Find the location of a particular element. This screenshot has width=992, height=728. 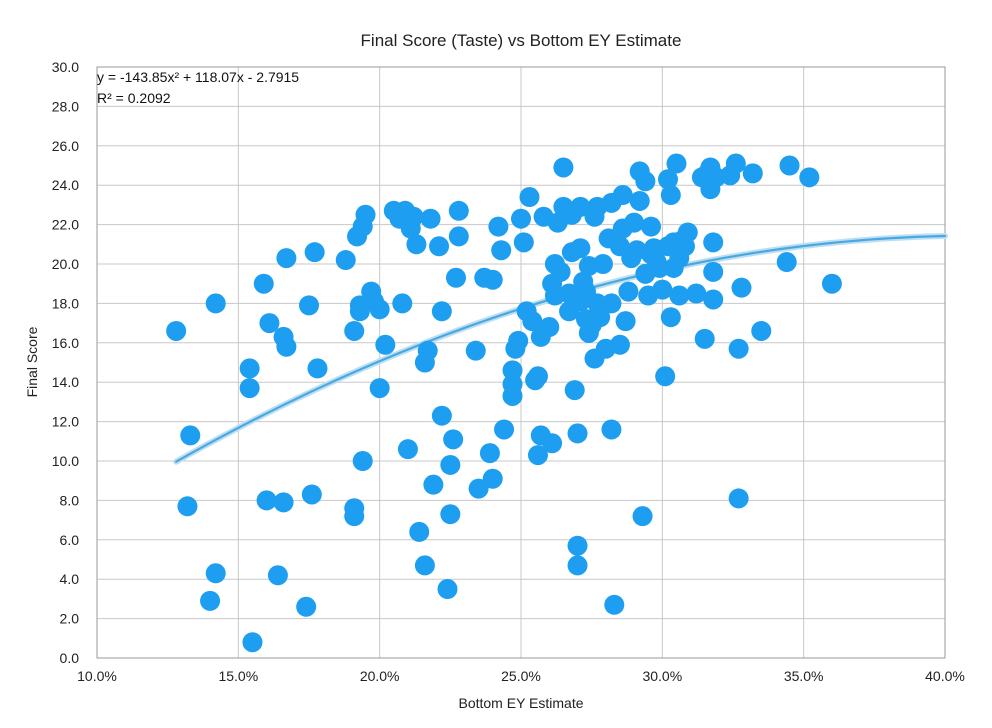

y-tick-label: 0.0 is located at coordinates (70, 658).